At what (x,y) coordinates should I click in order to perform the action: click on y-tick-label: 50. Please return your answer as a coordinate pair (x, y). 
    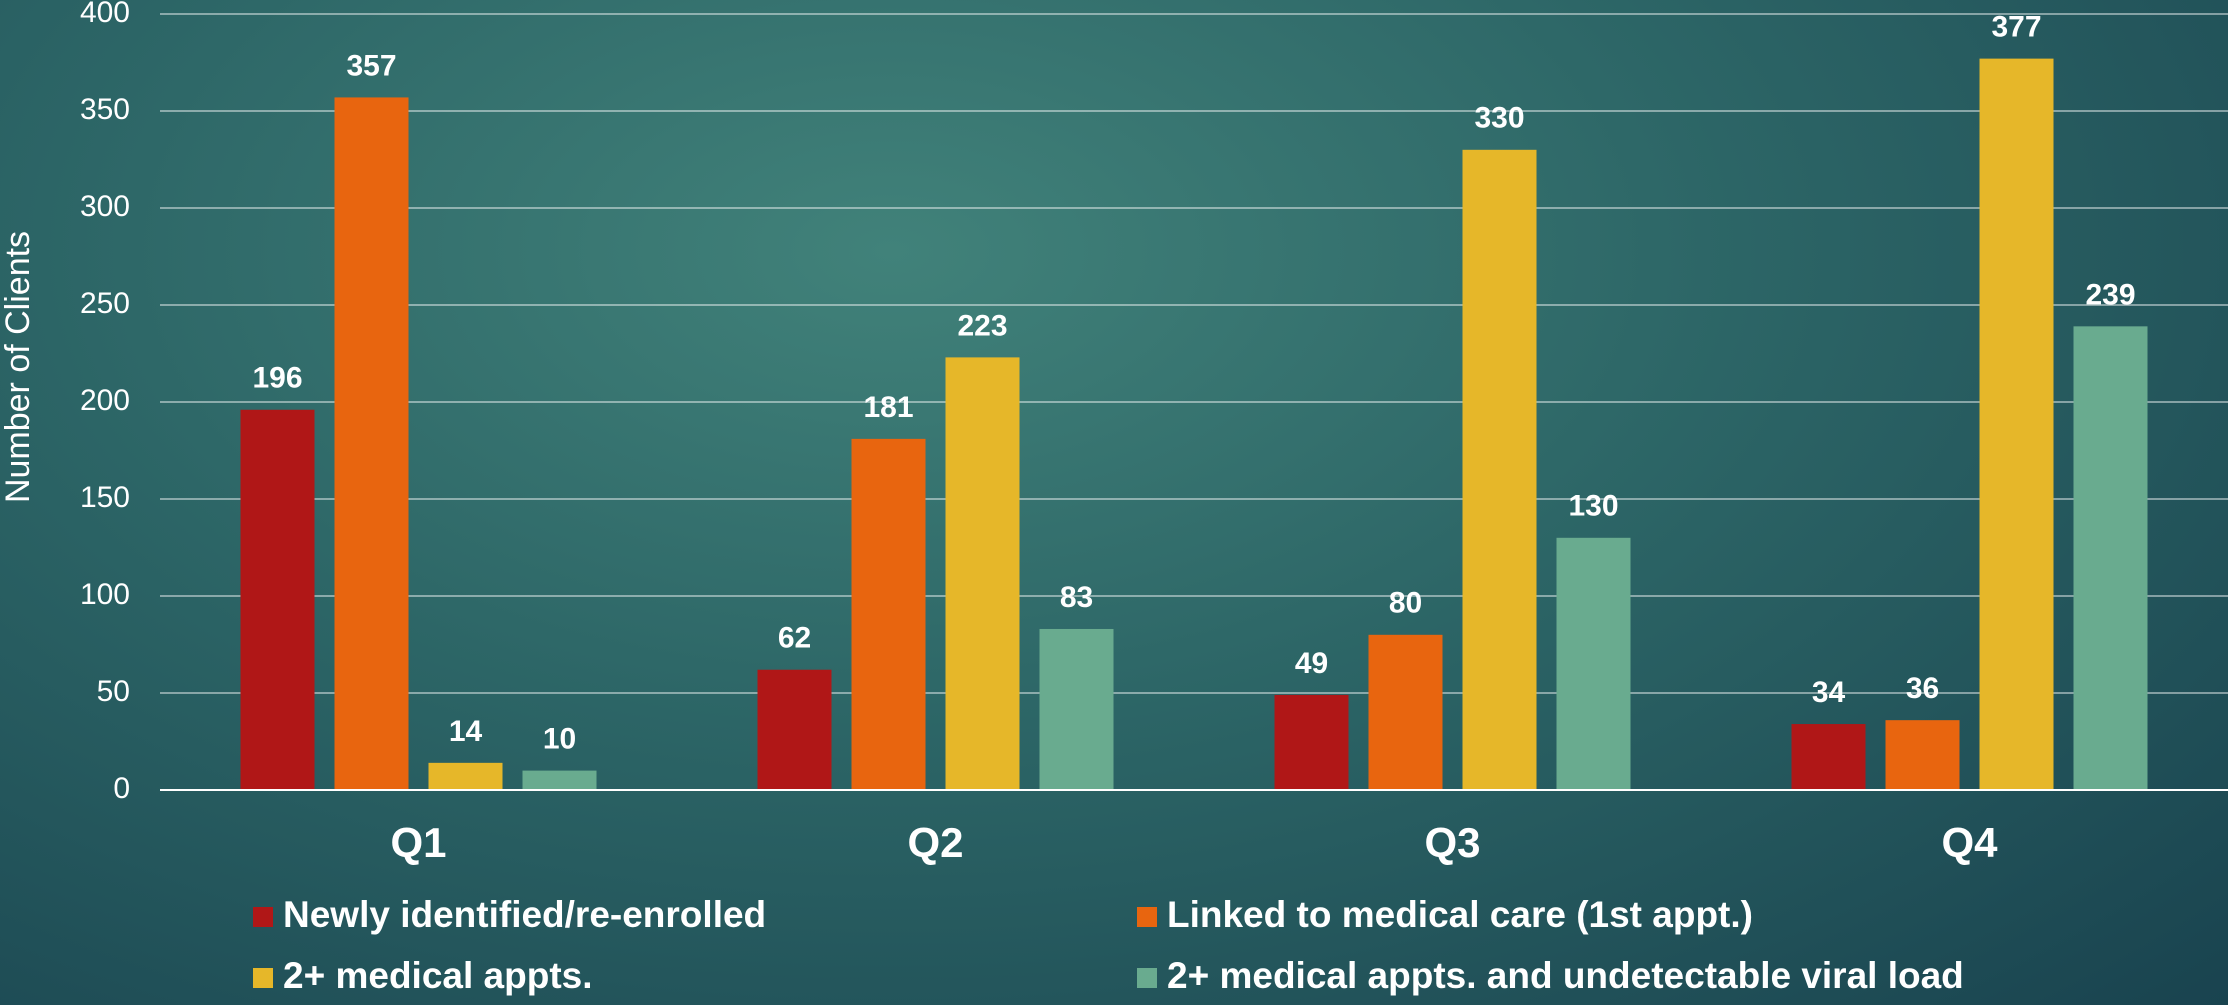
    Looking at the image, I should click on (113, 691).